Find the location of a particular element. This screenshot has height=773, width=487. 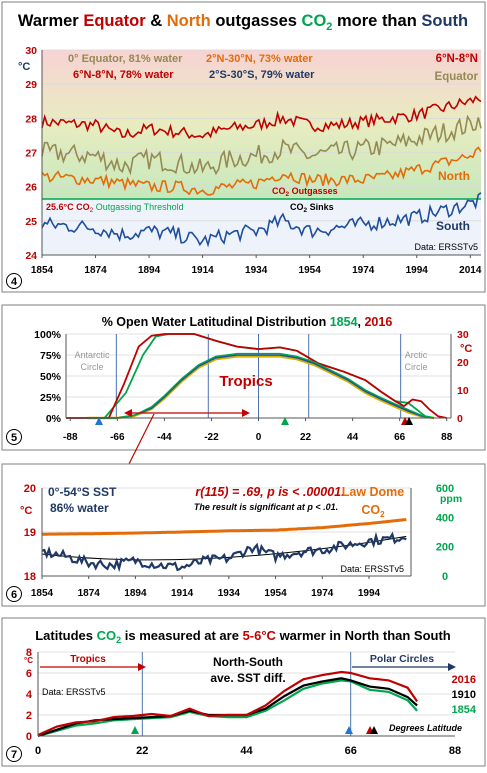

panel-6-water-label: 86% water is located at coordinates (79, 508).